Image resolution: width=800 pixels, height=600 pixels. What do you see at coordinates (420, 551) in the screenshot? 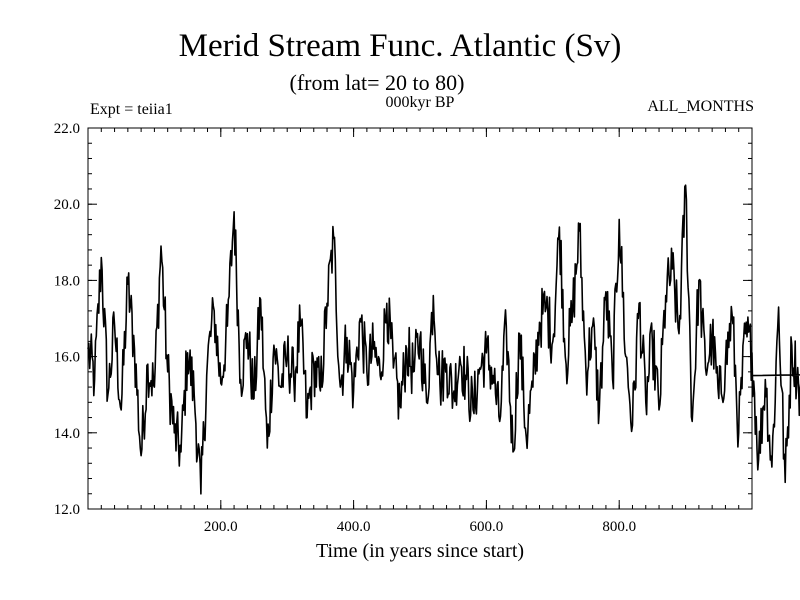
I see `x-axis-label: Time (in years since start)` at bounding box center [420, 551].